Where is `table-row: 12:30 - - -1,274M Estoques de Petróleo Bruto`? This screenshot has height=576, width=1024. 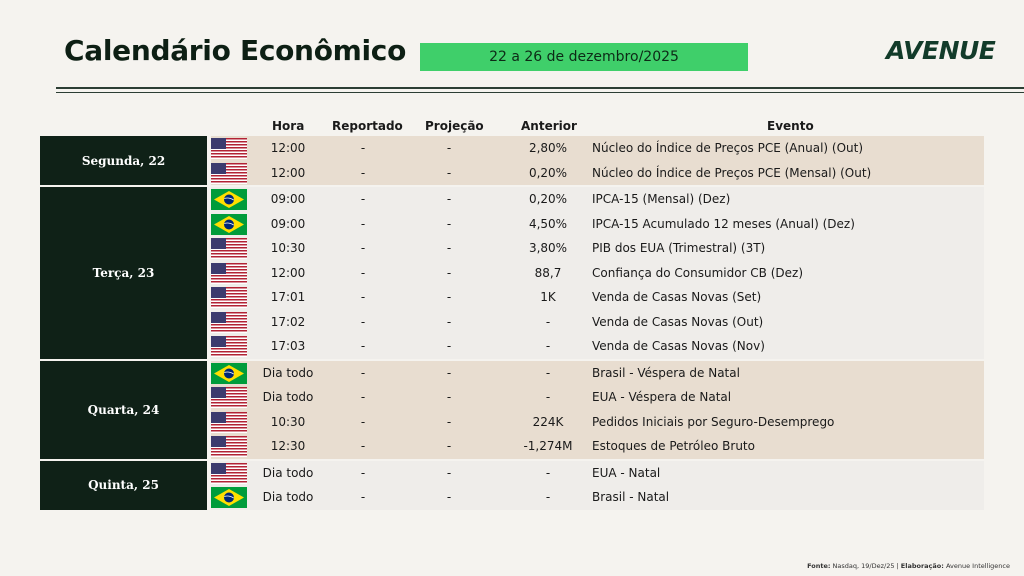
table-row: 12:30 - - -1,274M Estoques de Petróleo Bruto is located at coordinates (597, 446).